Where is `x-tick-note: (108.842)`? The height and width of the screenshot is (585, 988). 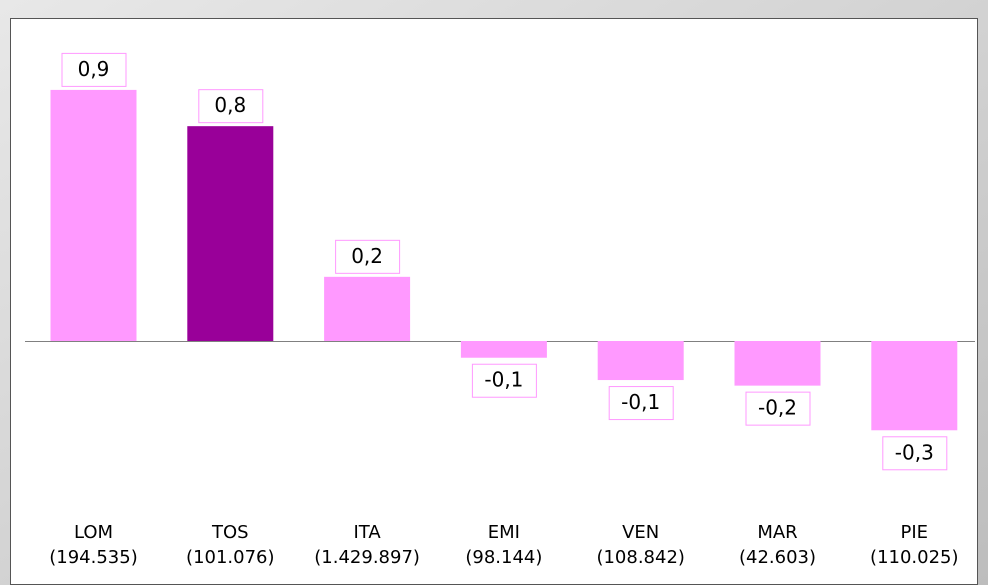
x-tick-note: (108.842) is located at coordinates (640, 557).